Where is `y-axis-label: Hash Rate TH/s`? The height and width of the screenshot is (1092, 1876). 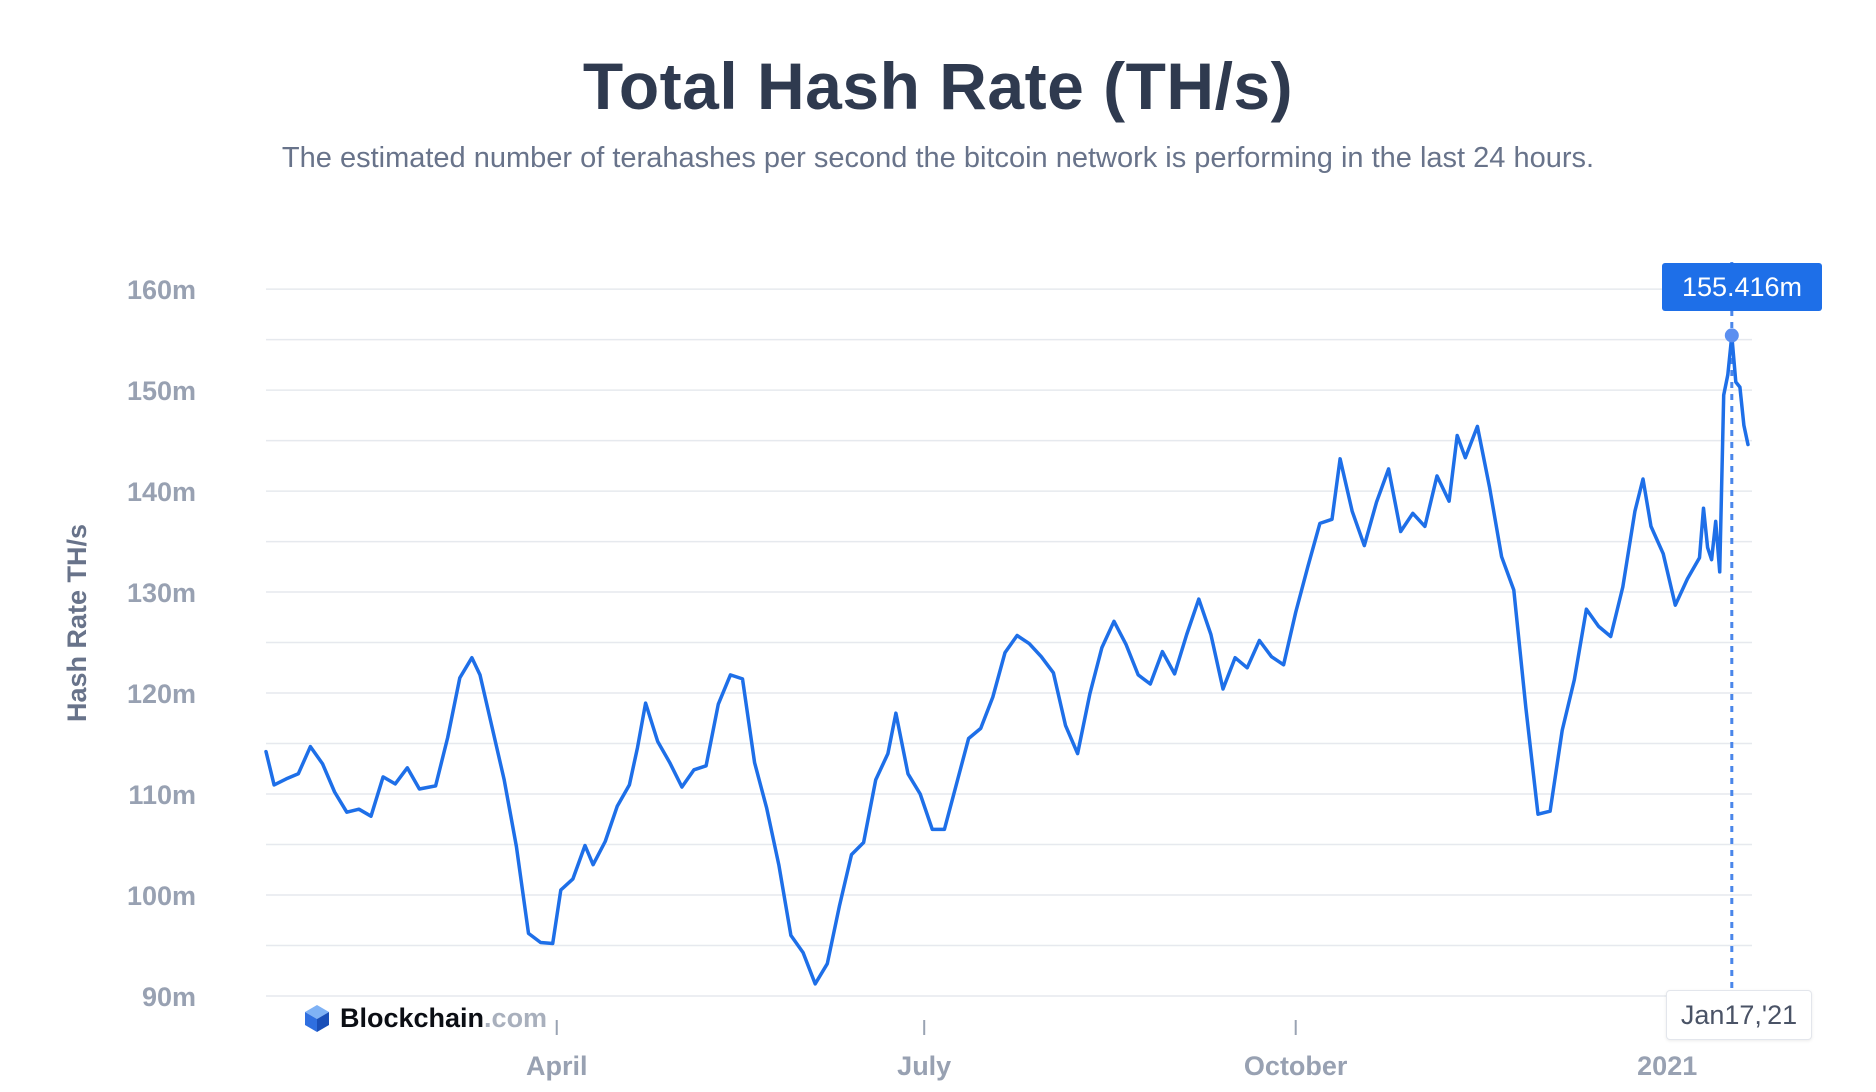
y-axis-label: Hash Rate TH/s is located at coordinates (77, 623).